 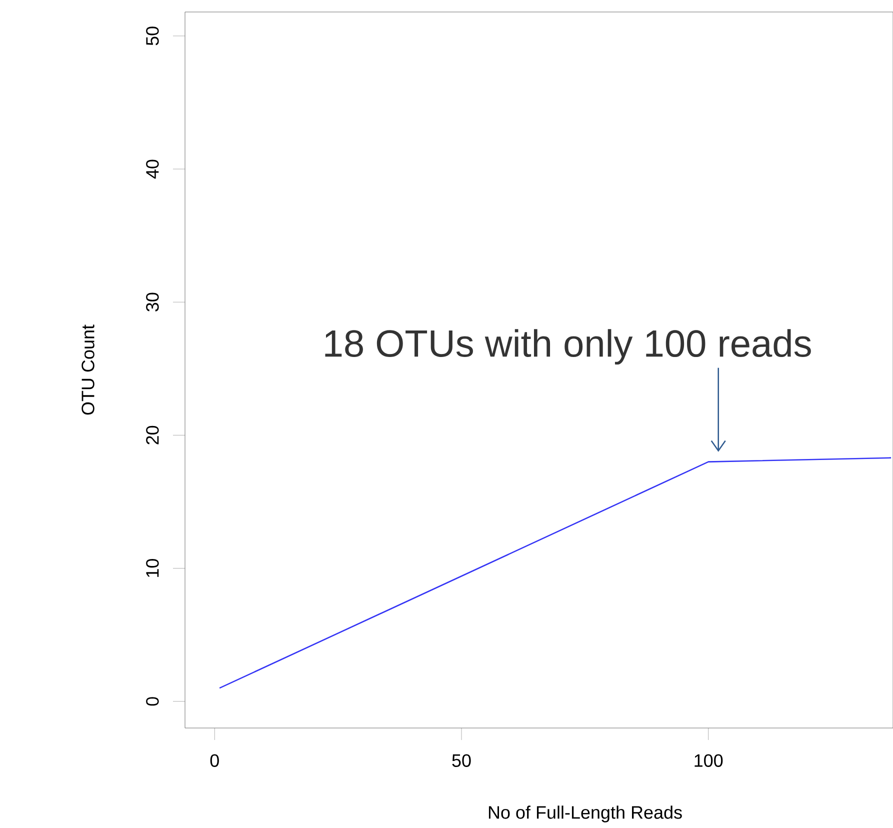 I want to click on x-tick-label: 100, so click(x=708, y=760).